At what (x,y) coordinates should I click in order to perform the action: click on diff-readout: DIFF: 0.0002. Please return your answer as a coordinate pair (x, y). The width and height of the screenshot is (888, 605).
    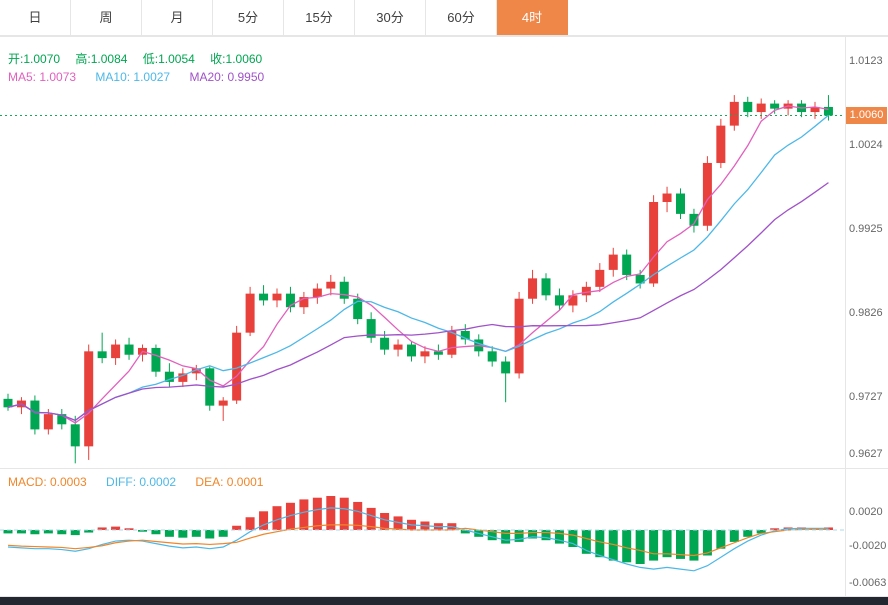
    Looking at the image, I should click on (141, 482).